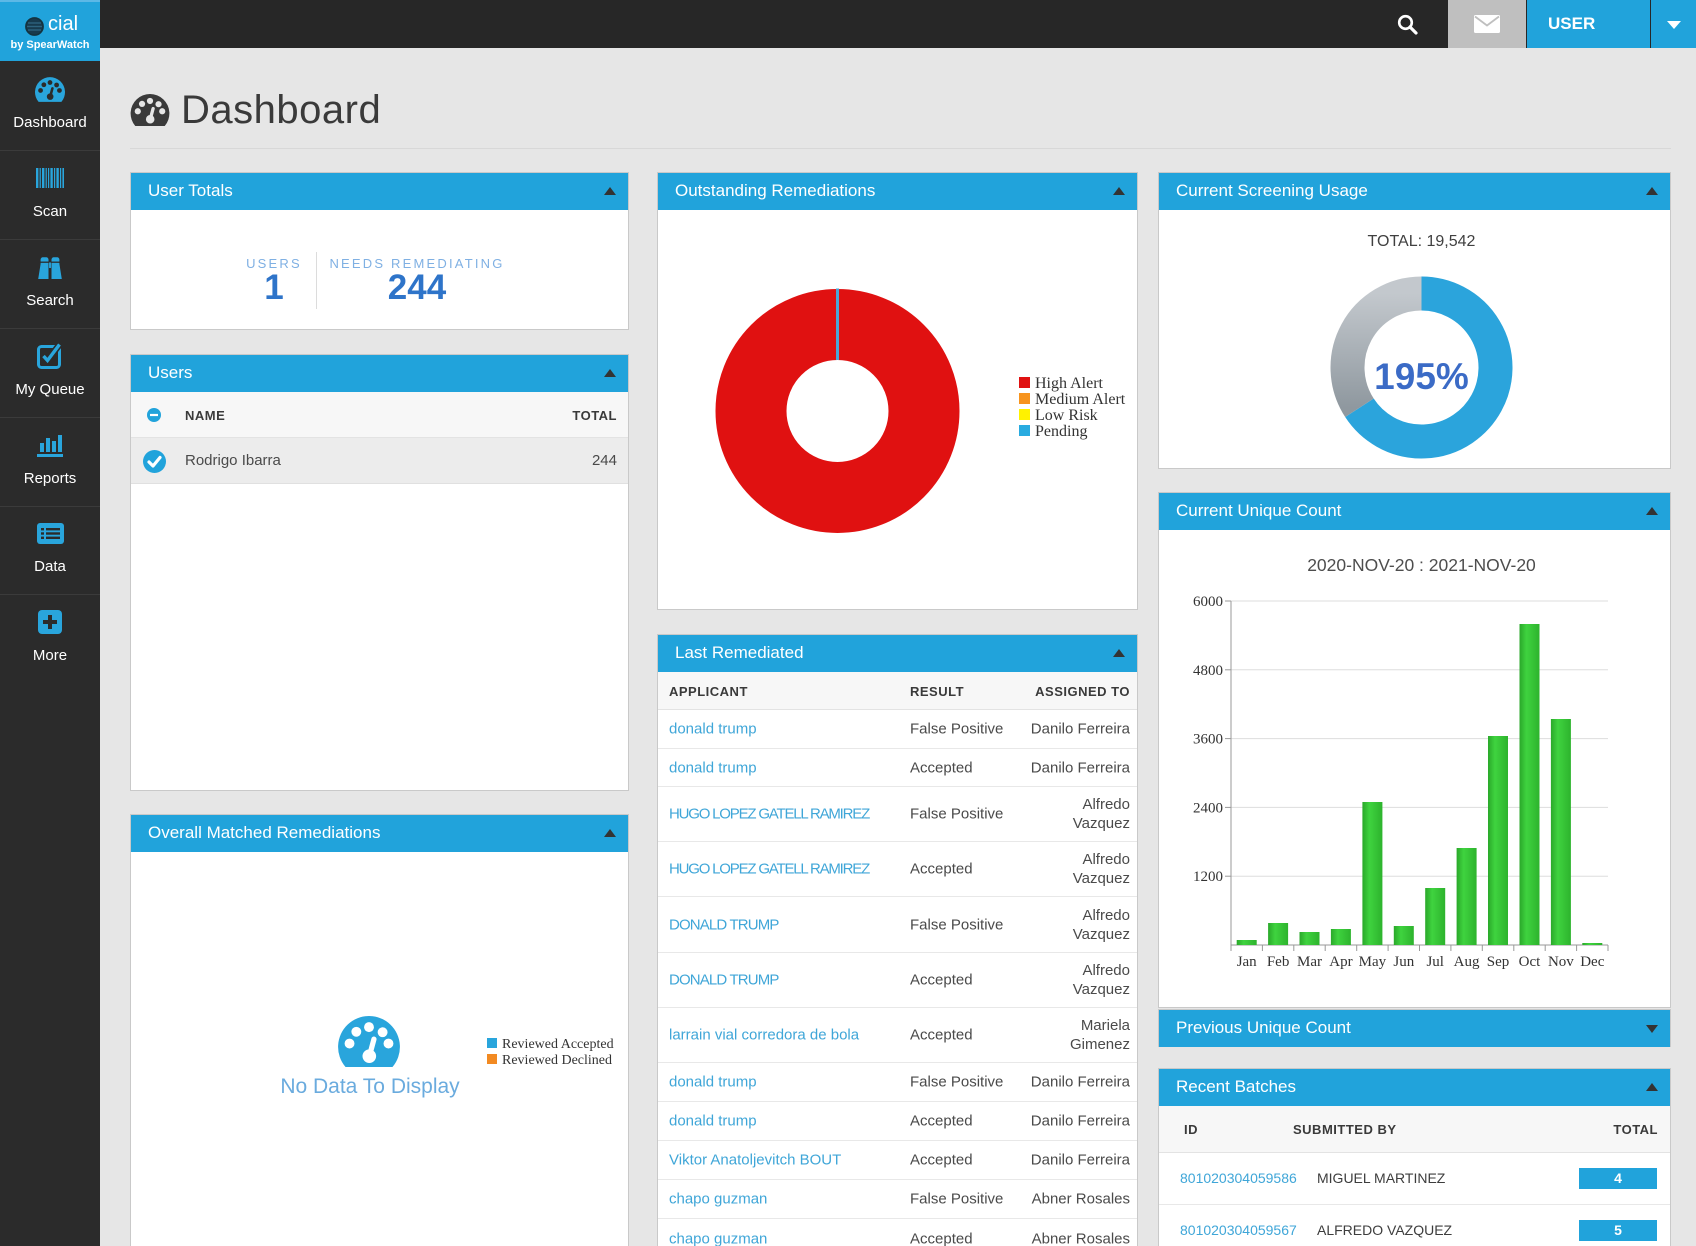  I want to click on svg-text: 1200, so click(1208, 877).